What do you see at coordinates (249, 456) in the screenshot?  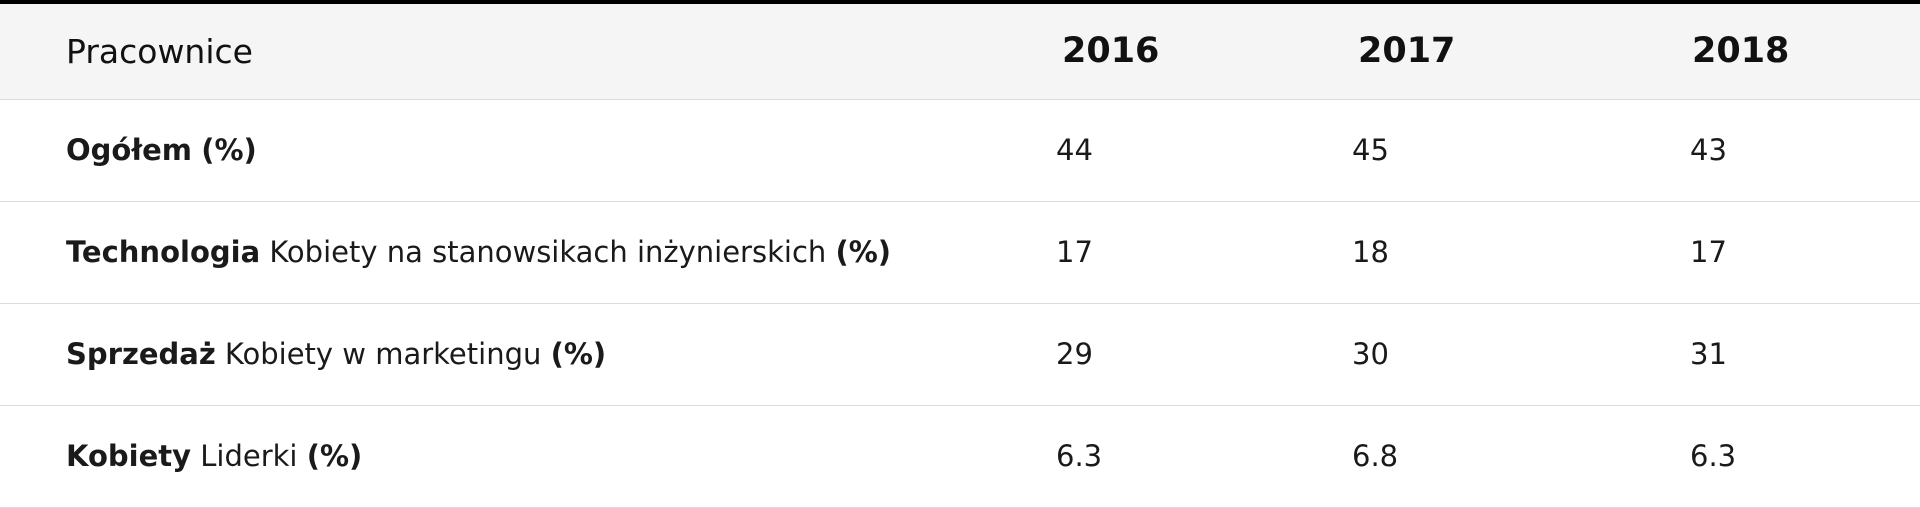 I see `row-label-text: Liderki` at bounding box center [249, 456].